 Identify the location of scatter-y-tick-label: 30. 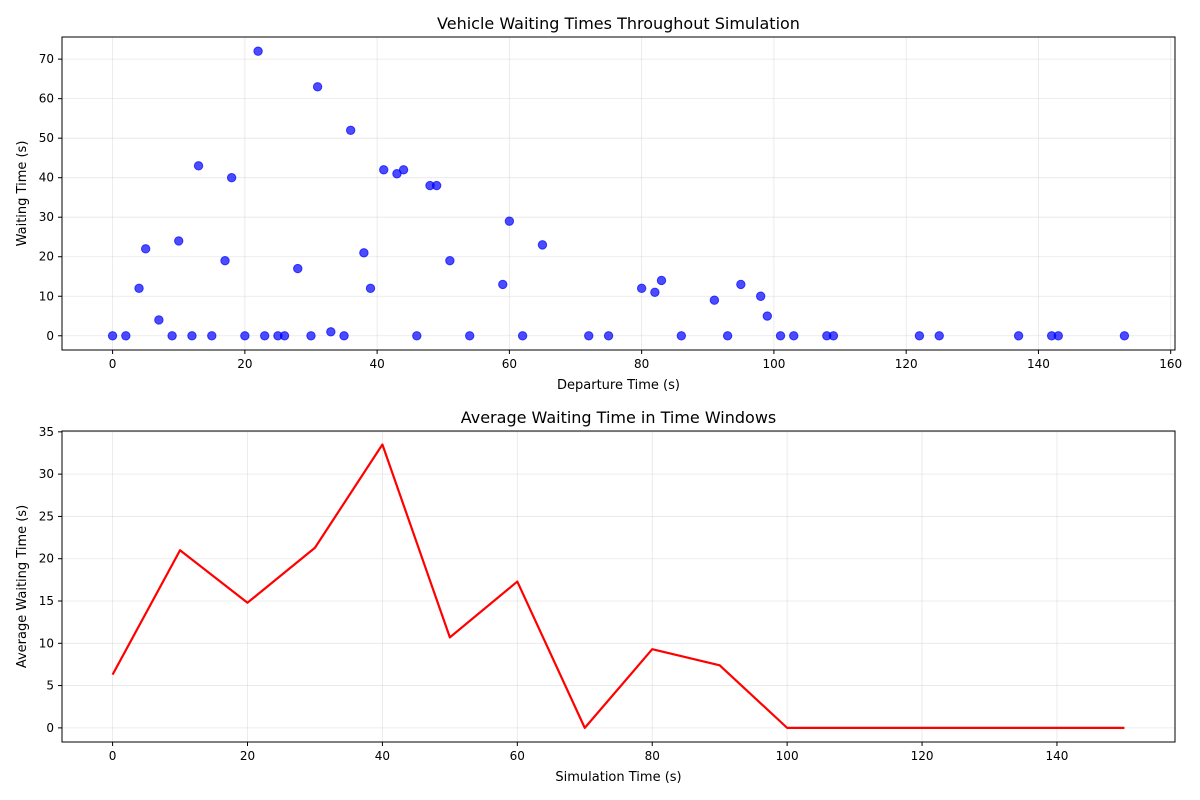
(46, 217).